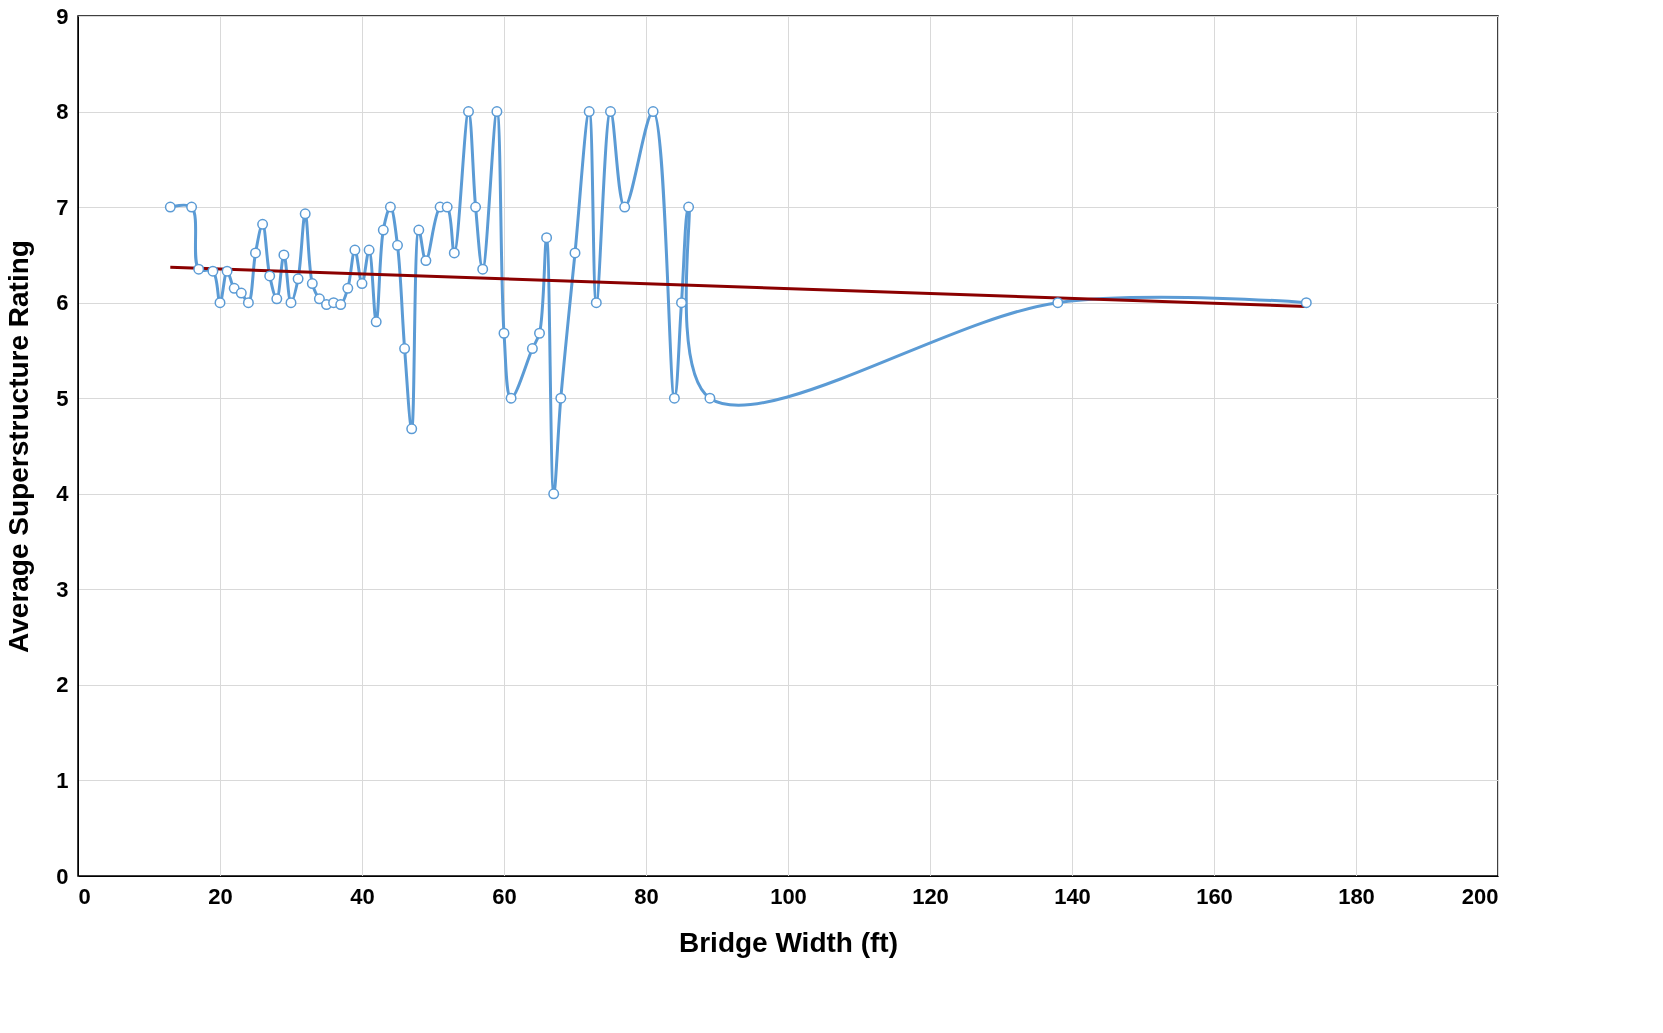 The image size is (1663, 1033). I want to click on x-tick-label: 180, so click(1356, 896).